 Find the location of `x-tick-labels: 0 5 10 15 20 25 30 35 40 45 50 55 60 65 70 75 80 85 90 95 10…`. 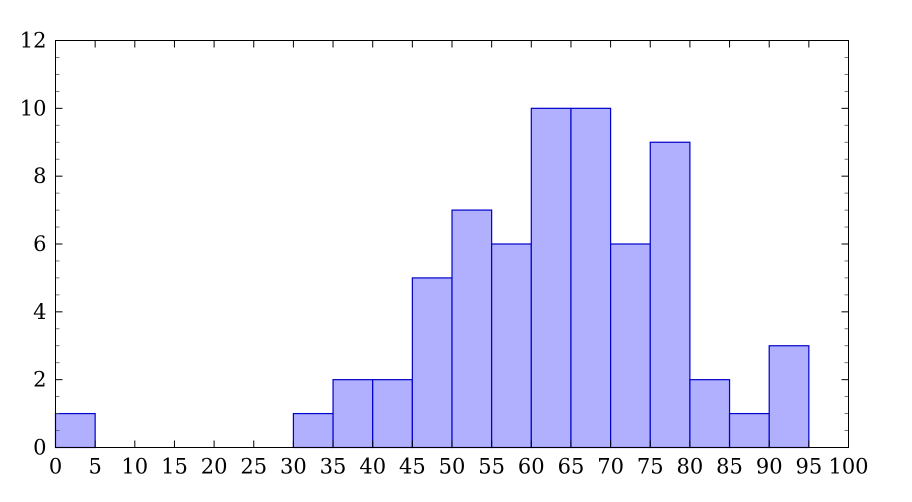

x-tick-labels: 0 5 10 15 20 25 30 35 40 45 50 55 60 65 70 75 80 85 90 95 10… is located at coordinates (459, 467).